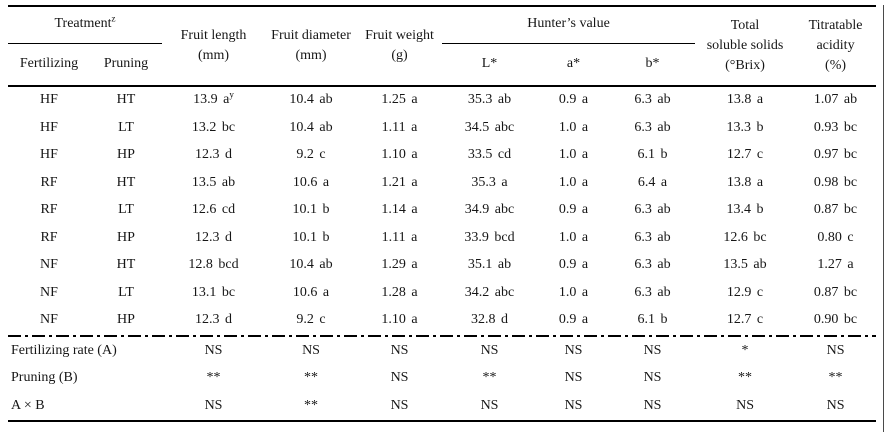  Describe the element at coordinates (489, 378) in the screenshot. I see `sig-l-star: **` at that location.